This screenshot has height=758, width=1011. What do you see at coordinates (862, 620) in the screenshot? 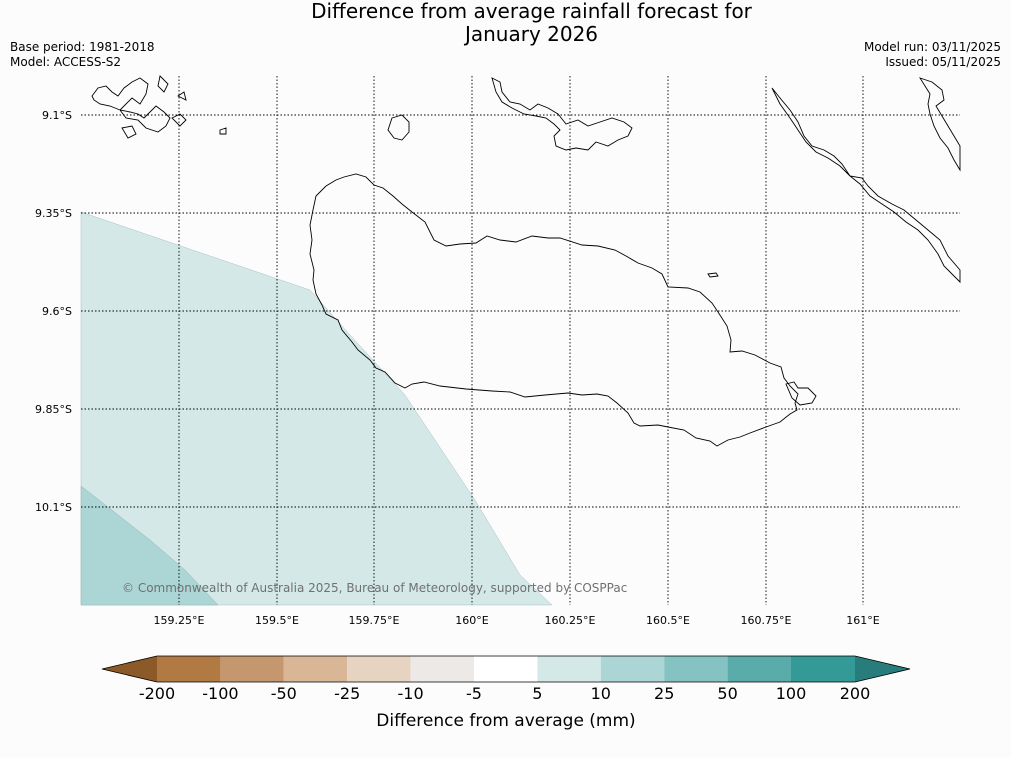
I see `lon-label: 161°E` at bounding box center [862, 620].